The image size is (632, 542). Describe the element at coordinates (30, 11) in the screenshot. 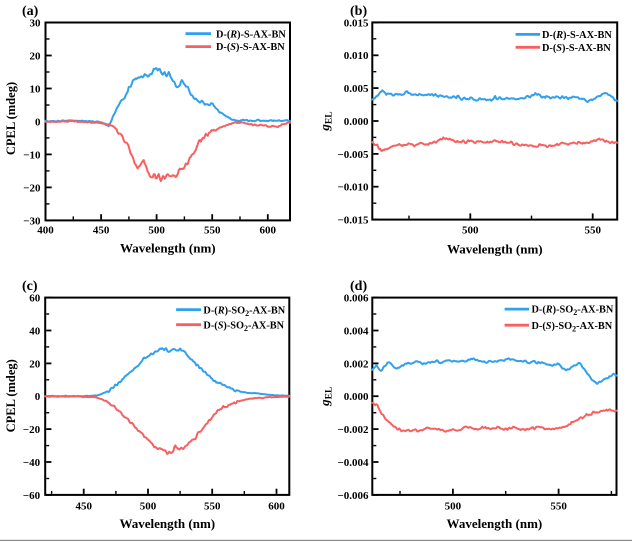

I see `svg-text: (a)` at that location.